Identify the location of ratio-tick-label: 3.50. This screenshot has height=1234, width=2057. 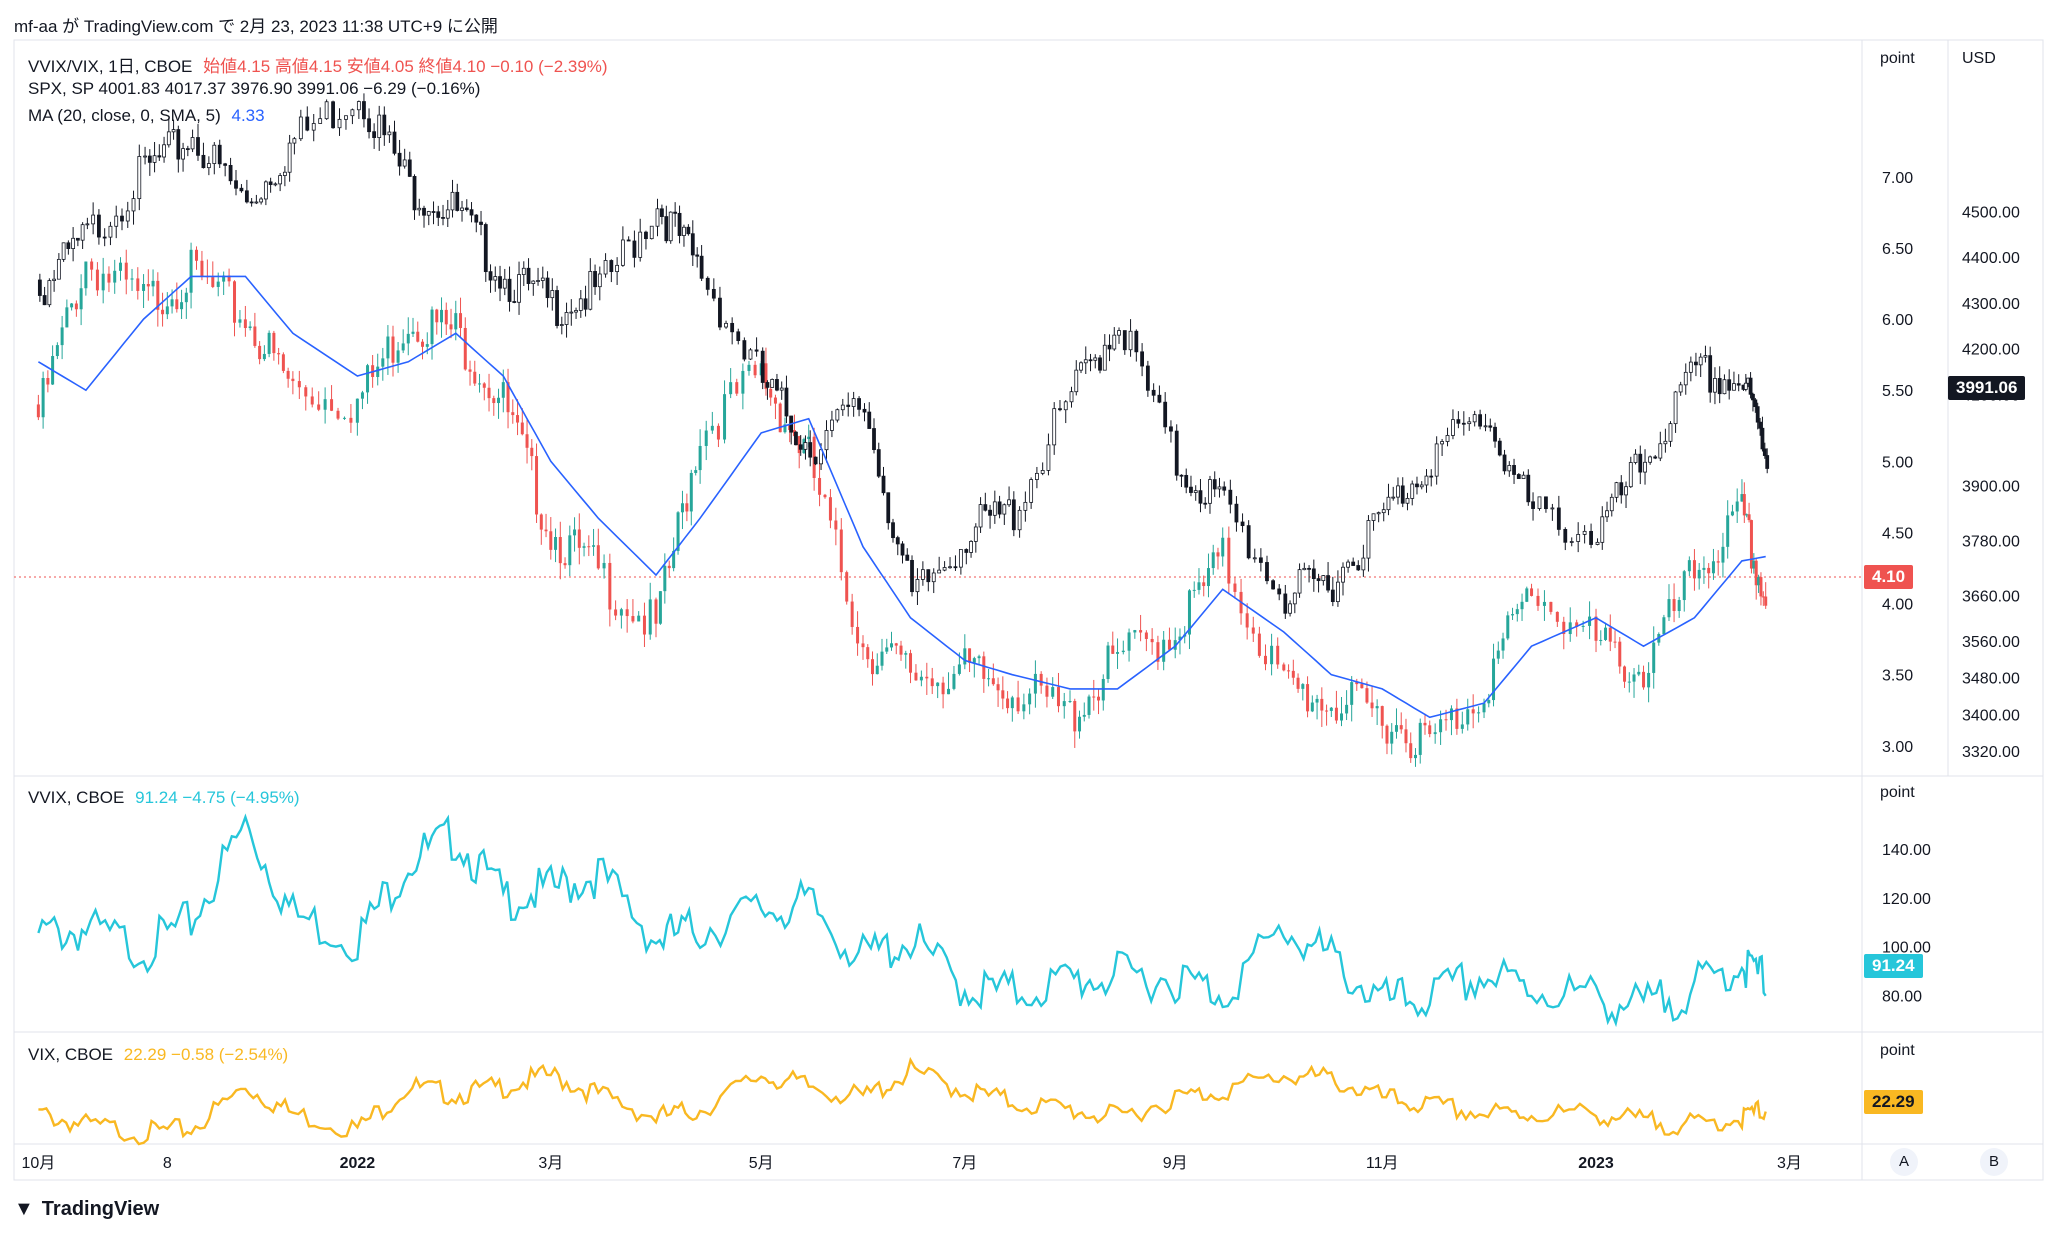
(1897, 676).